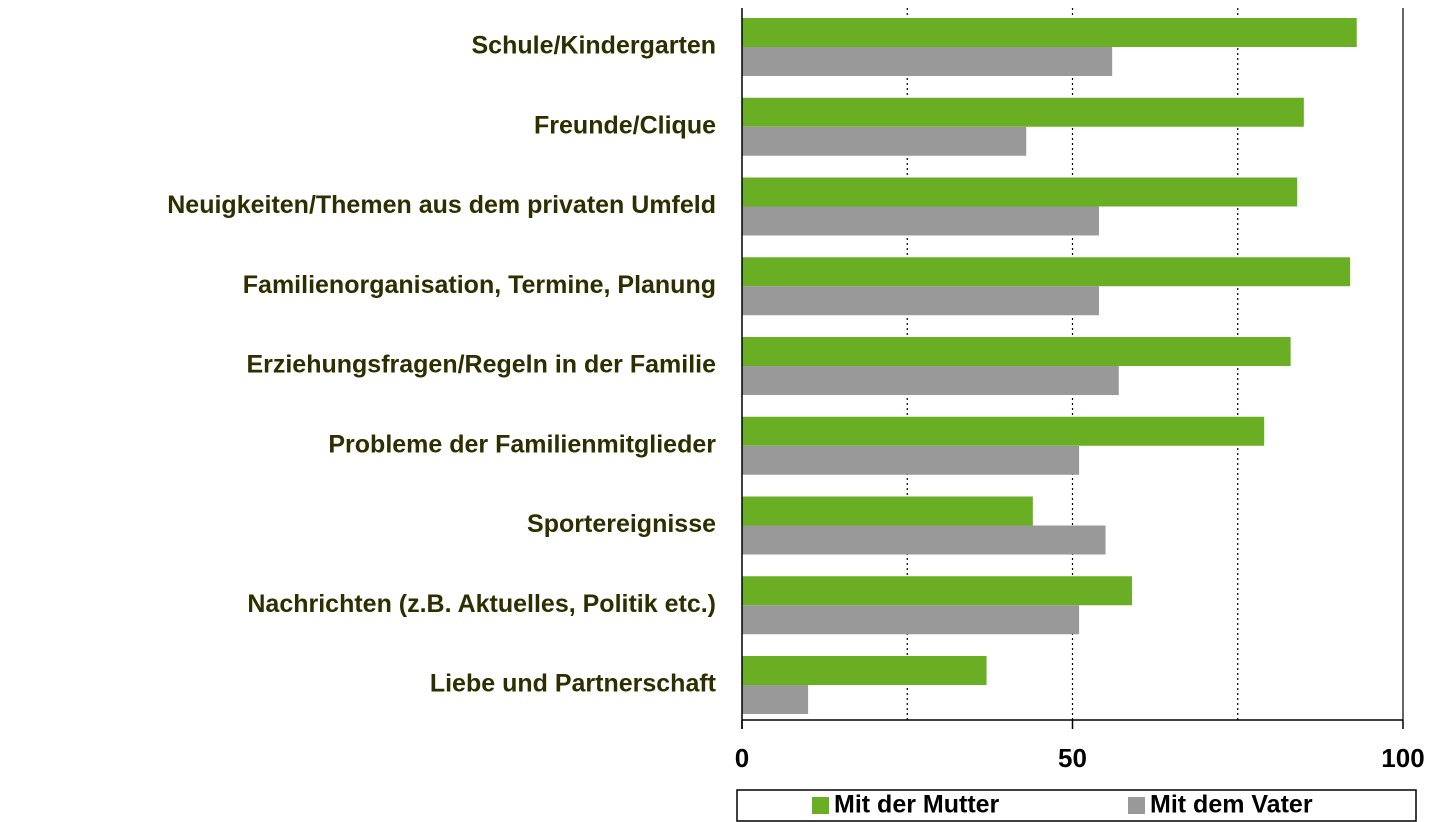 The image size is (1432, 822). Describe the element at coordinates (479, 285) in the screenshot. I see `y-tick-label: Familienorganisation, Termine, Planung` at that location.